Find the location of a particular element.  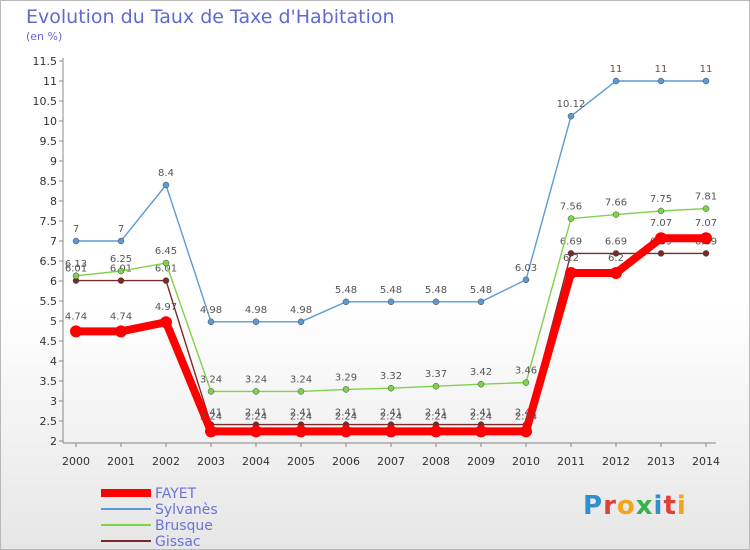

y-tick-label: 3 is located at coordinates (53, 401).